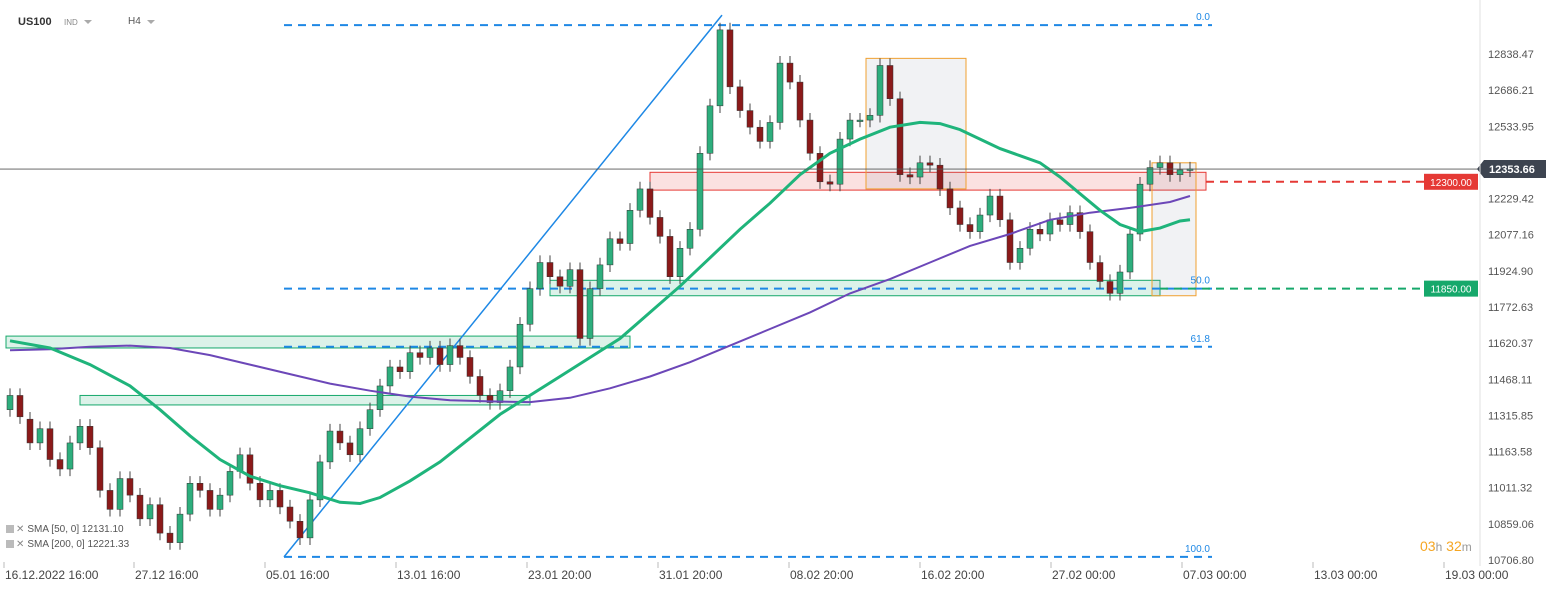  I want to click on support-price-tag, so click(1451, 288).